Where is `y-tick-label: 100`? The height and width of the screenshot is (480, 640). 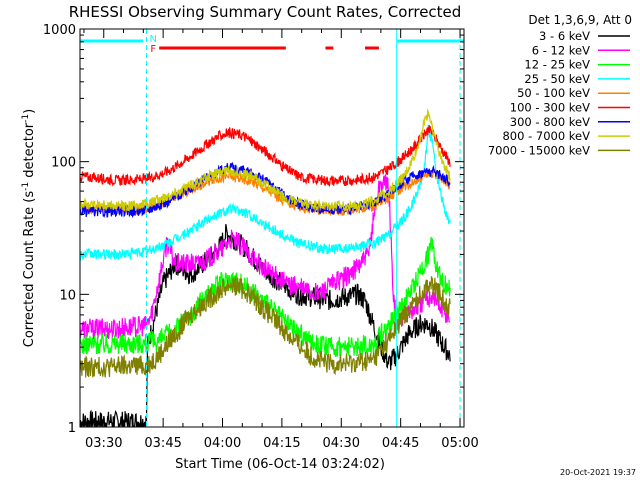 y-tick-label: 100 is located at coordinates (63, 163).